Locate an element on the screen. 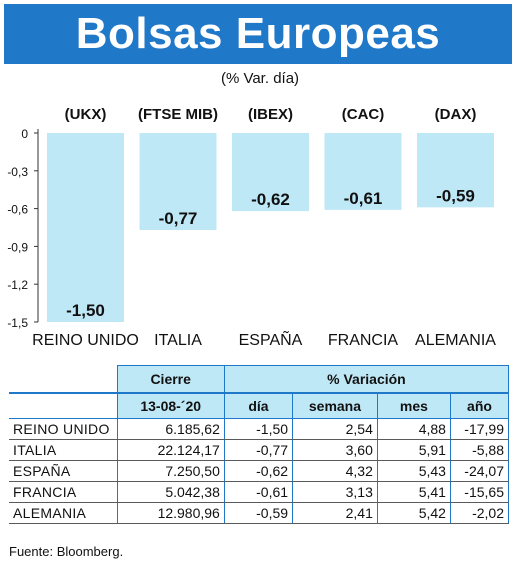 This screenshot has height=565, width=520. title-banner: Bolsas Europeas is located at coordinates (258, 34).